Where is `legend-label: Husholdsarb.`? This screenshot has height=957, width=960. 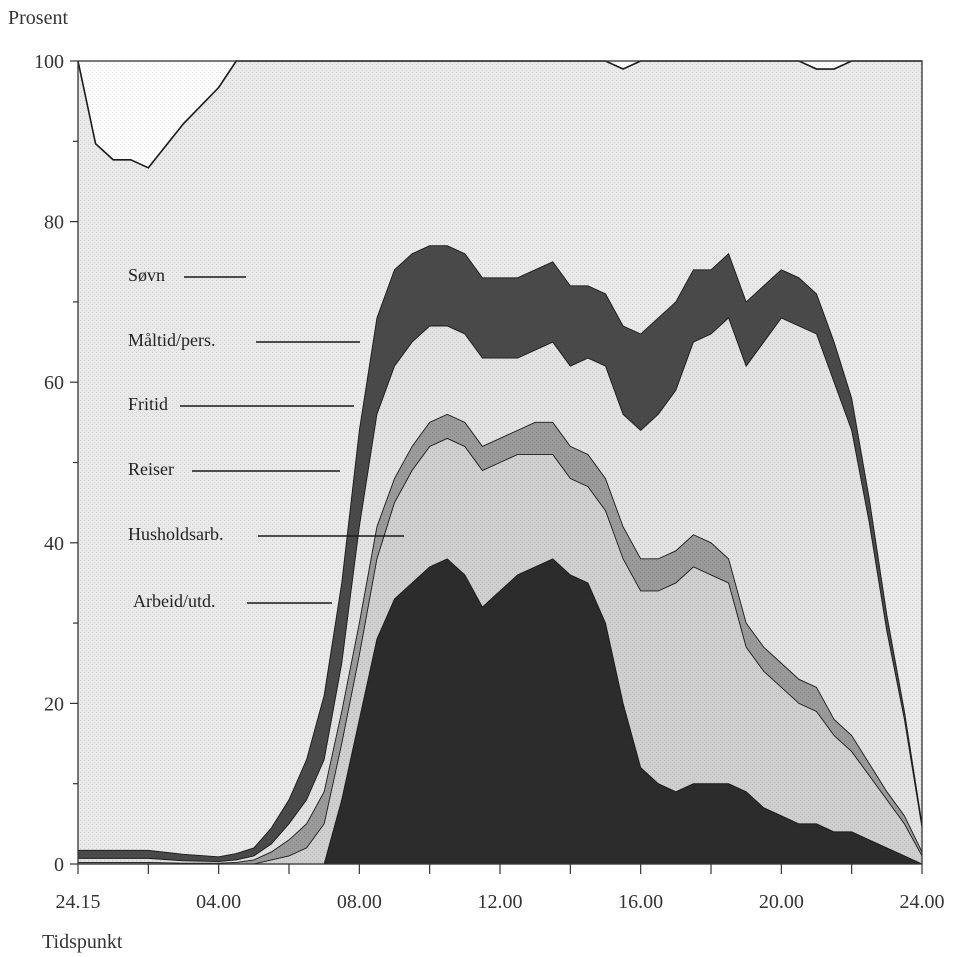
legend-label: Husholdsarb. is located at coordinates (176, 534).